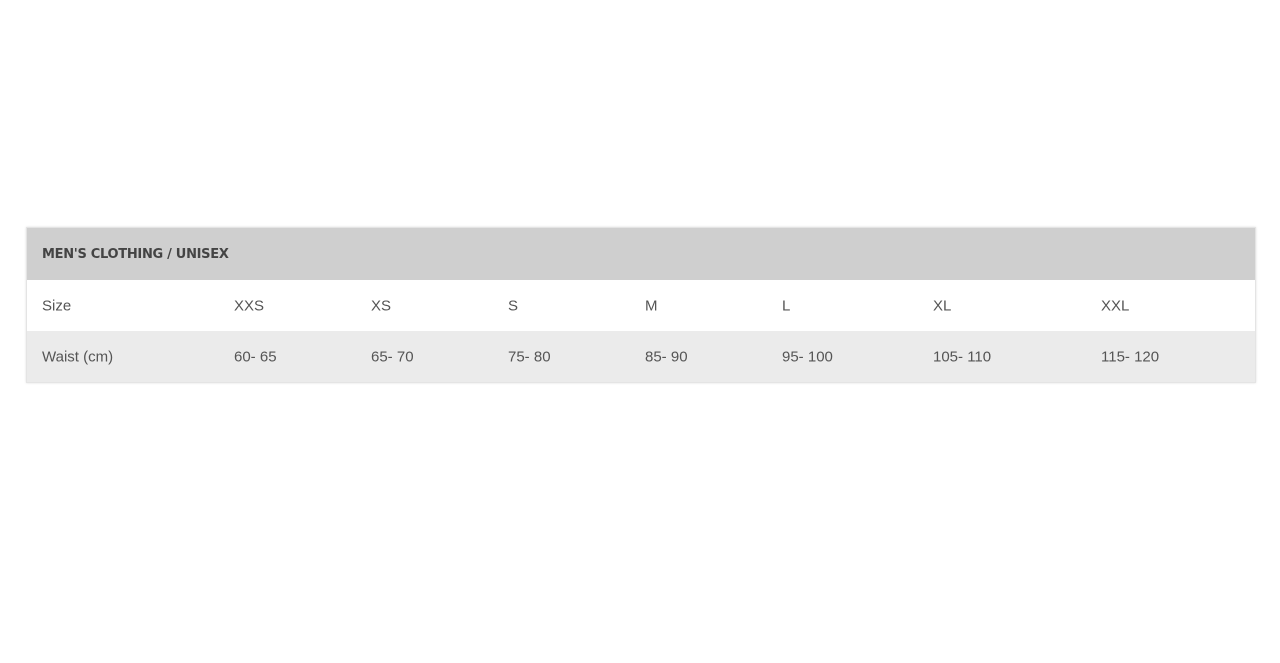  What do you see at coordinates (651, 305) in the screenshot?
I see `table-cell: M` at bounding box center [651, 305].